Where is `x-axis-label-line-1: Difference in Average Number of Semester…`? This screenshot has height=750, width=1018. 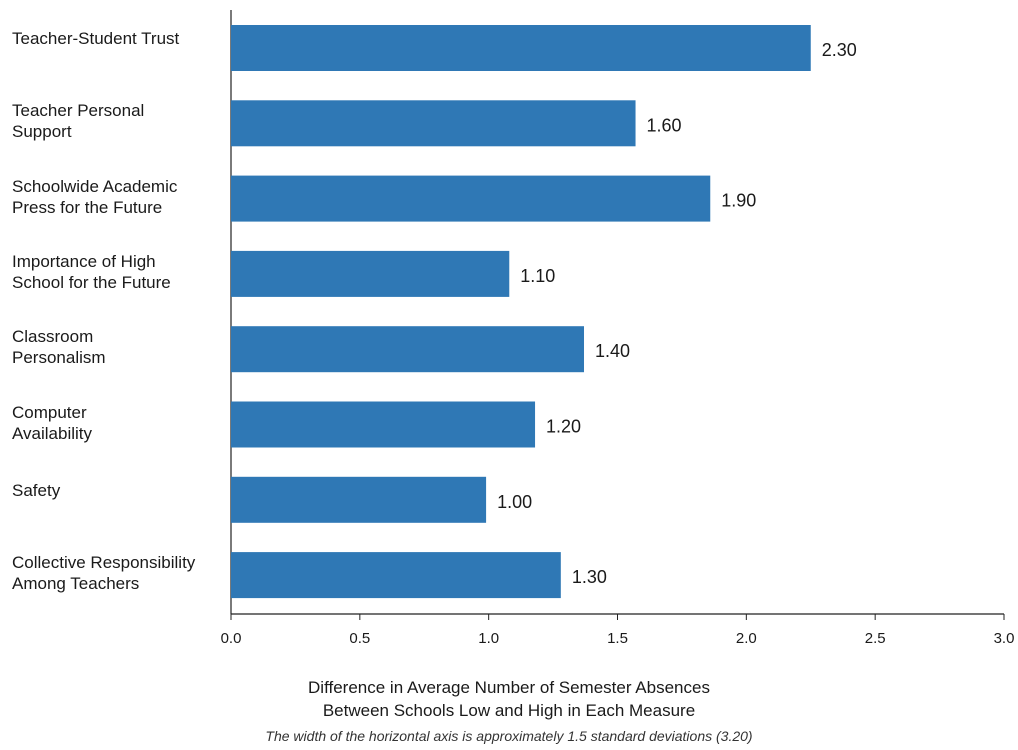
x-axis-label-line-1: Difference in Average Number of Semester… is located at coordinates (509, 687).